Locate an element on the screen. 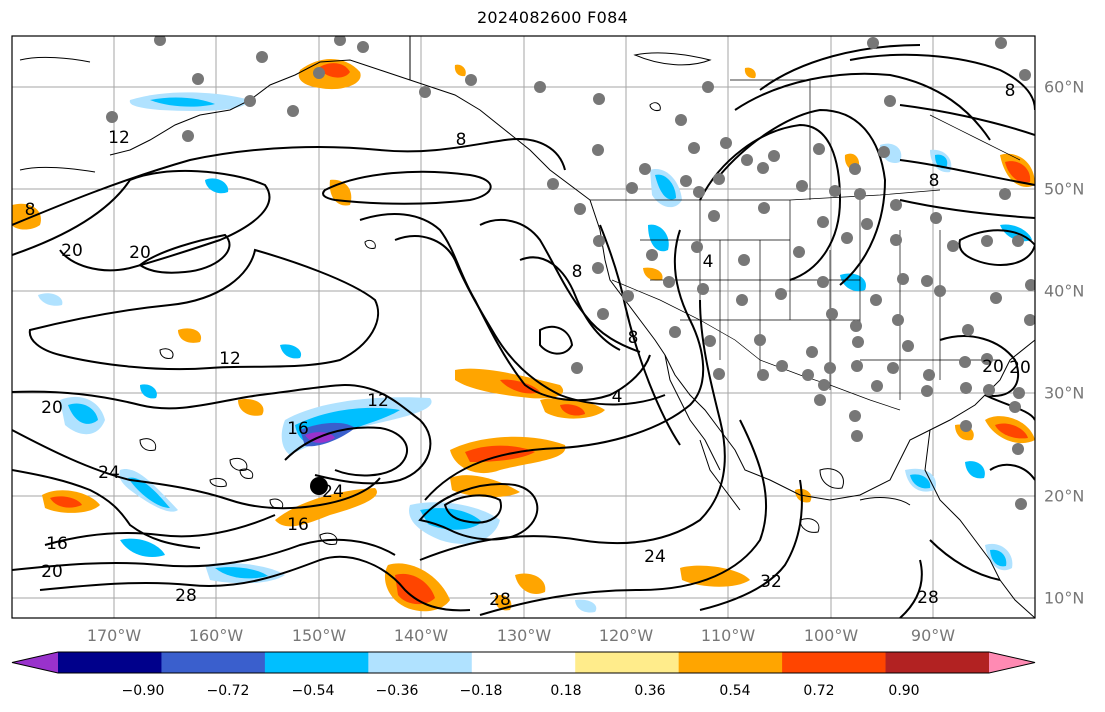 This screenshot has height=712, width=1105. colorbar is located at coordinates (523, 662).